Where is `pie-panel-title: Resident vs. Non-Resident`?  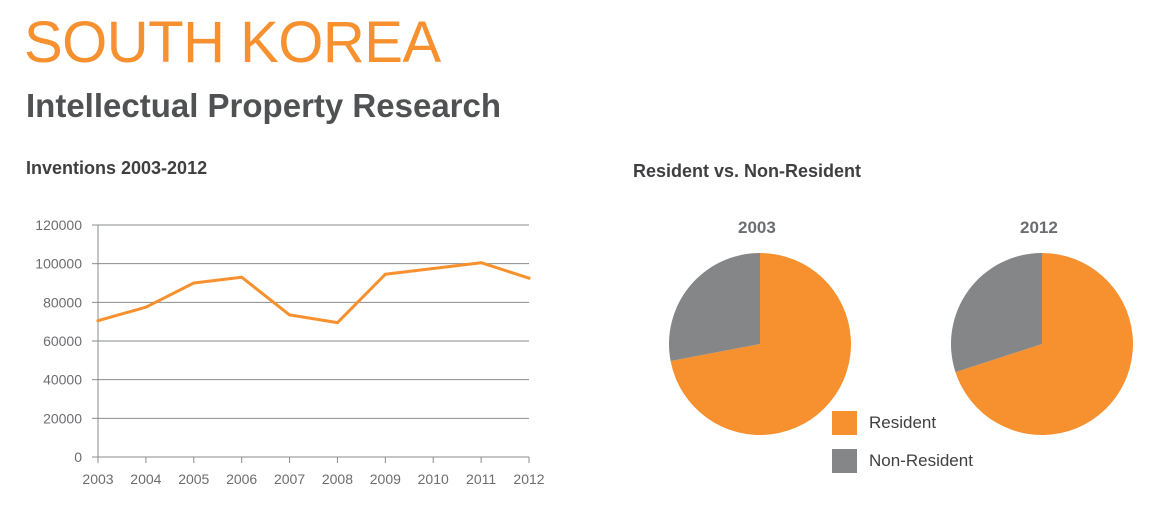 pie-panel-title: Resident vs. Non-Resident is located at coordinates (747, 171).